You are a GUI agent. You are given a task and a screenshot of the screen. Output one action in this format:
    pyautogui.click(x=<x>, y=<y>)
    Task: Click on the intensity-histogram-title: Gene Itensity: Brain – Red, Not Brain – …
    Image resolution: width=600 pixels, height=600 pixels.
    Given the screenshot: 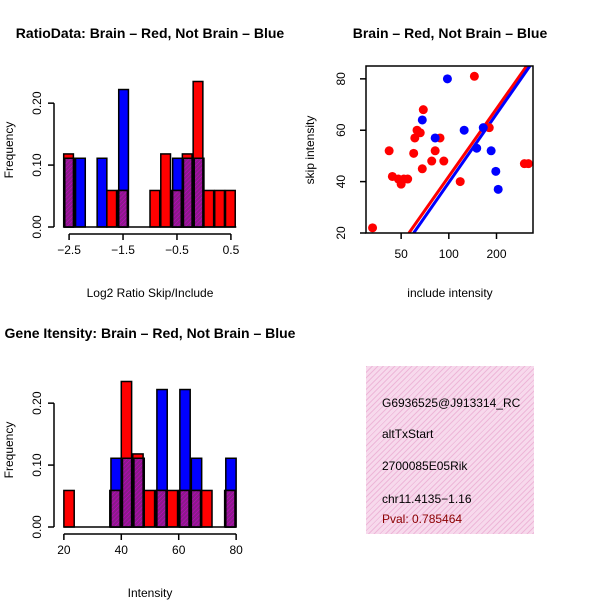 What is the action you would take?
    pyautogui.click(x=150, y=333)
    